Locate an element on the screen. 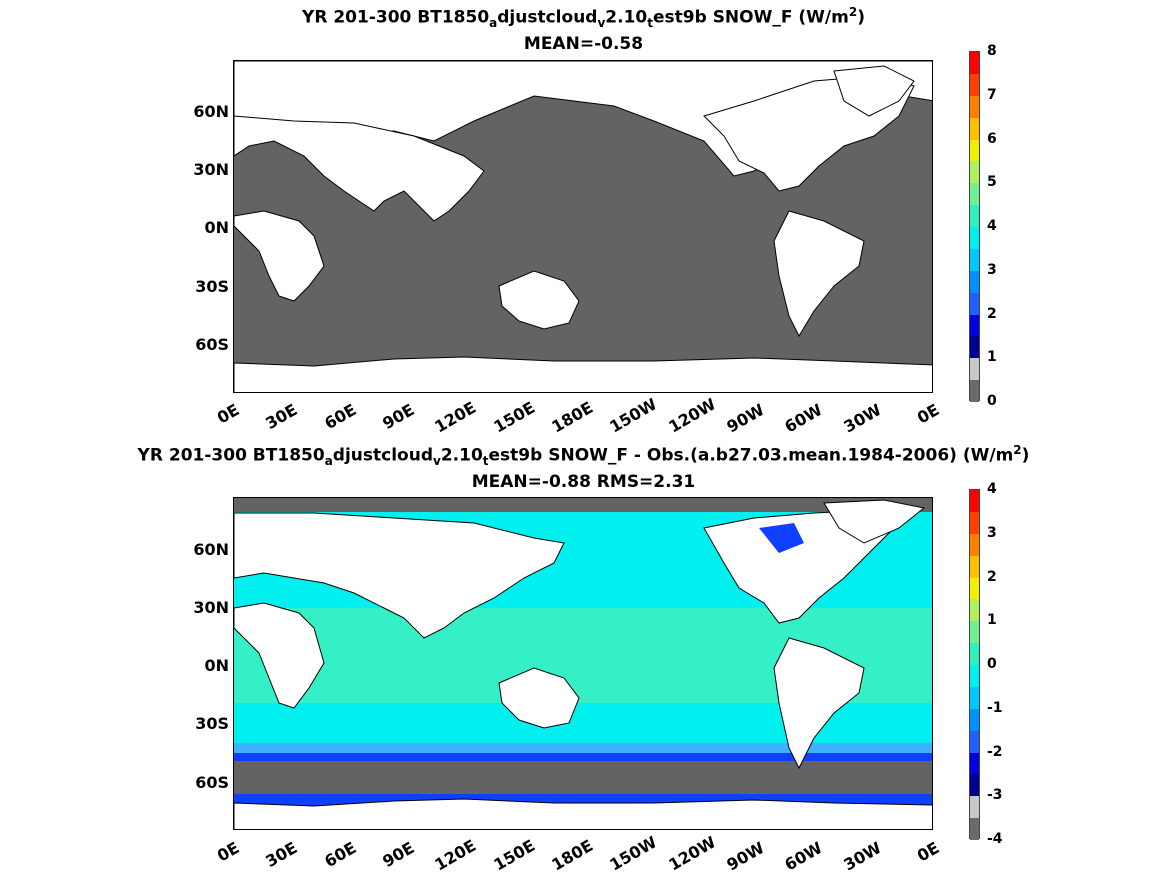 This screenshot has width=1167, height=875. panel1-lat-30s: 30S is located at coordinates (212, 286).